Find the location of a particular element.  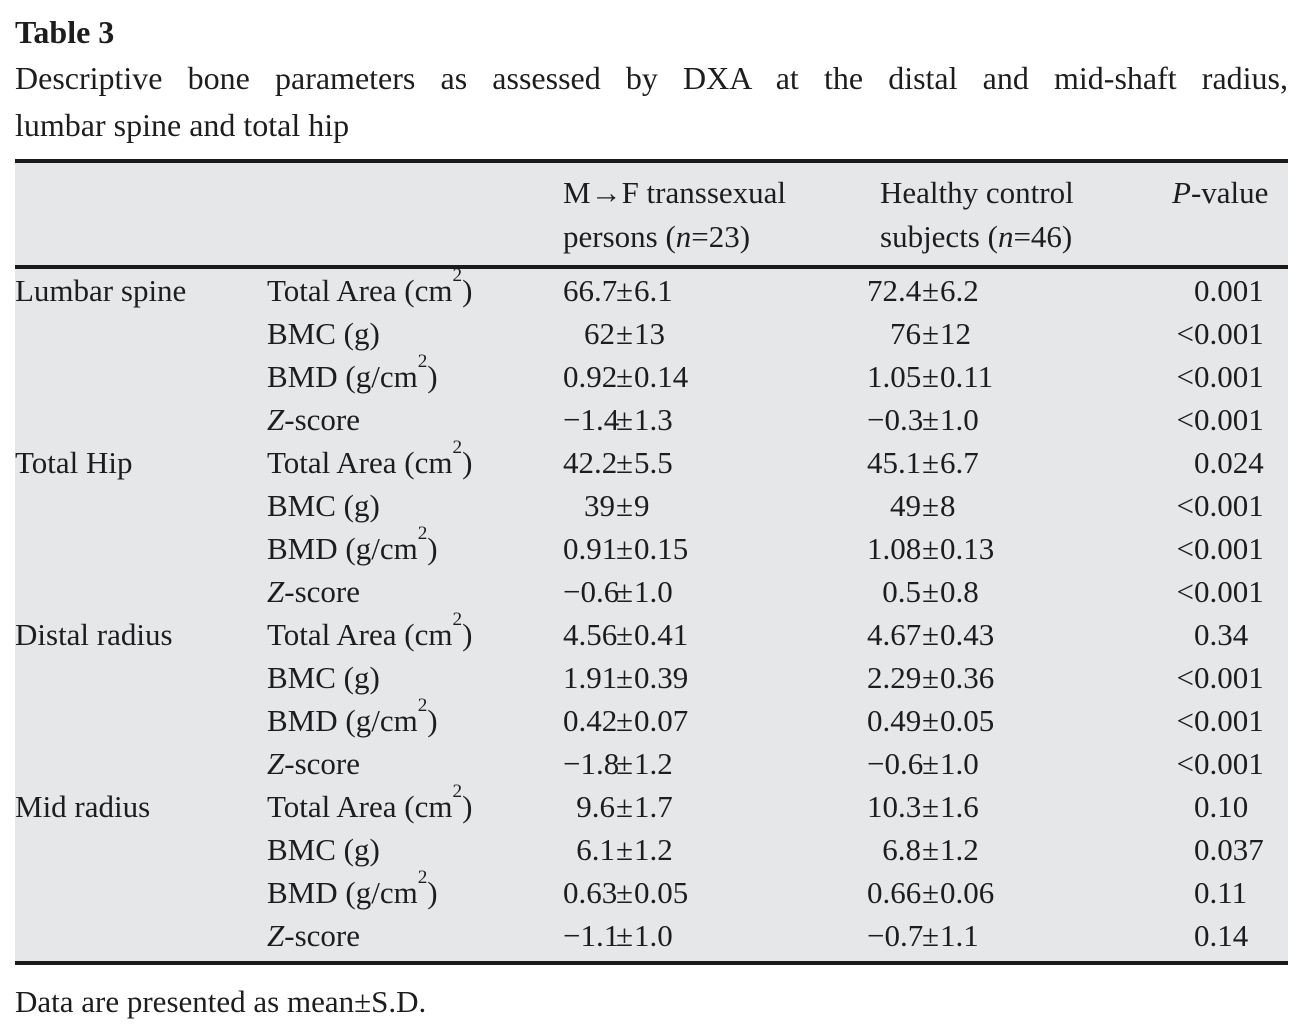

control-value-cell: 49 ±8 is located at coordinates (1019, 505).